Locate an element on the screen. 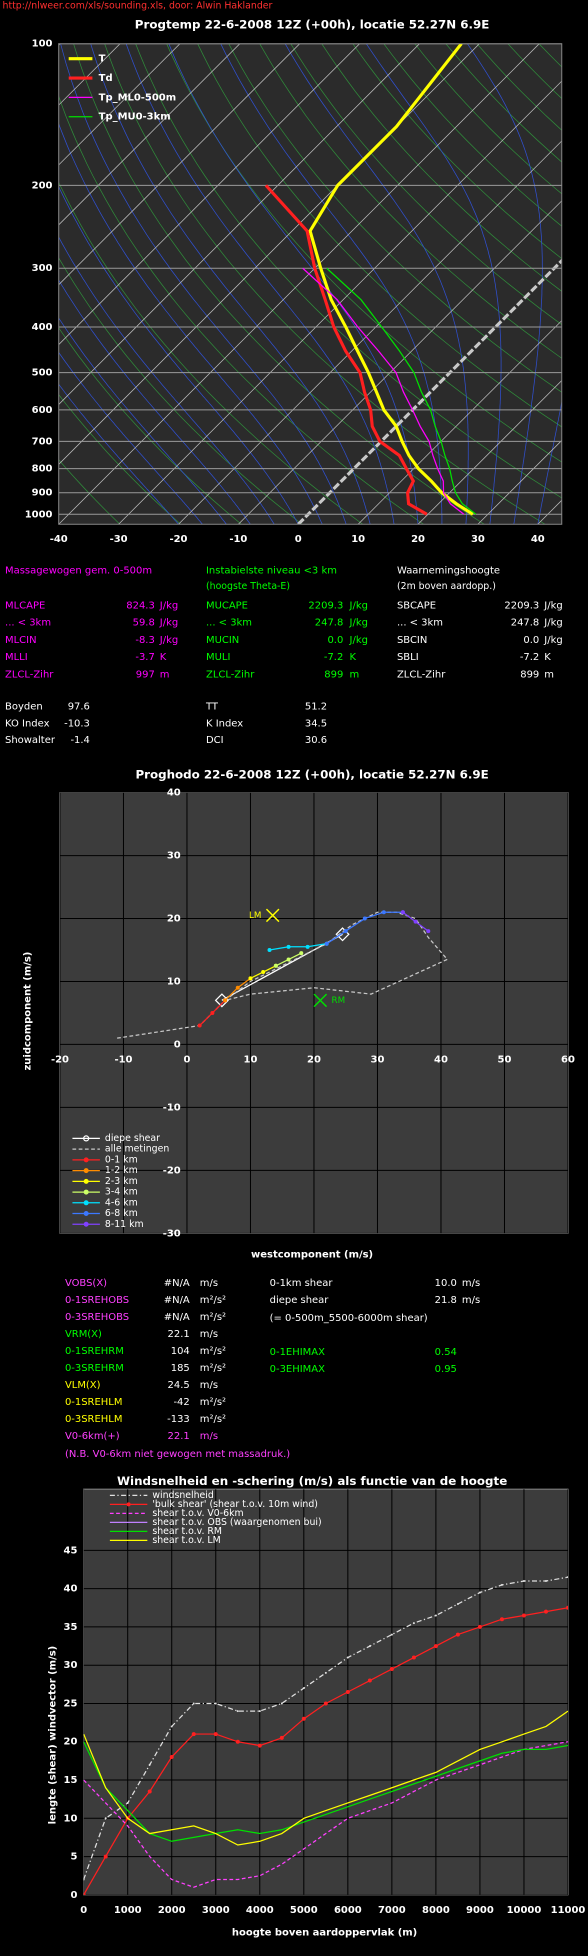 Image resolution: width=588 pixels, height=1956 pixels. param-label: MLLI is located at coordinates (16, 657).